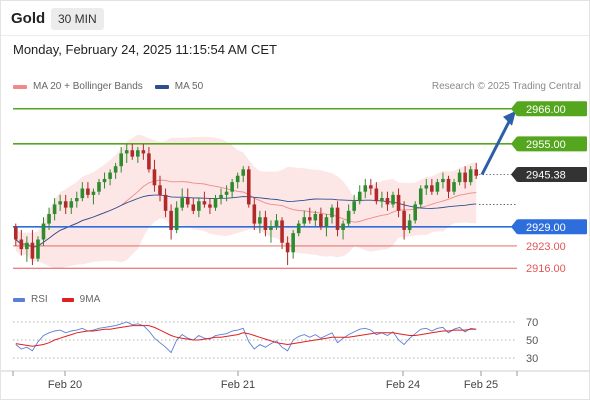  What do you see at coordinates (246, 337) in the screenshot?
I see `rsi-line` at bounding box center [246, 337].